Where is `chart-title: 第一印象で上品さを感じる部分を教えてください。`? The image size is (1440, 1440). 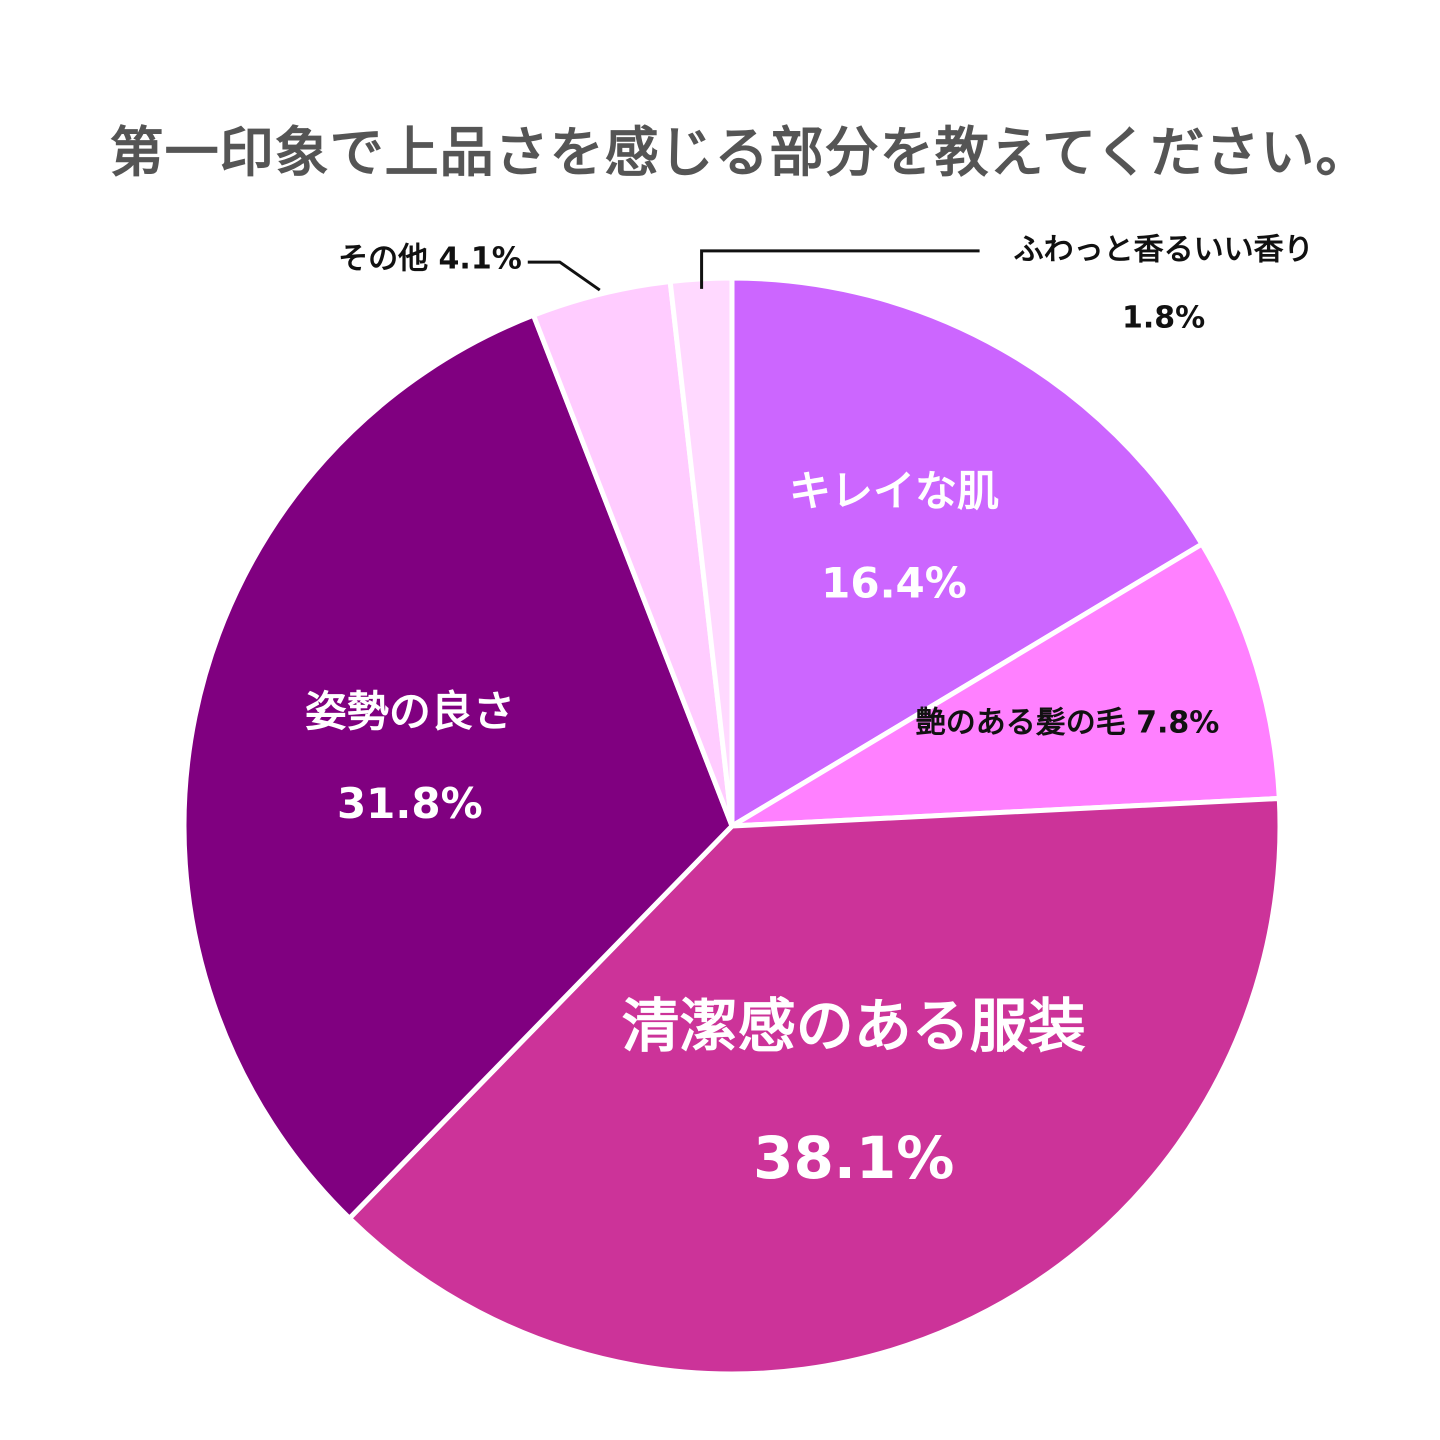
chart-title: 第一印象で上品さを感じる部分を教えてください。 is located at coordinates (740, 152).